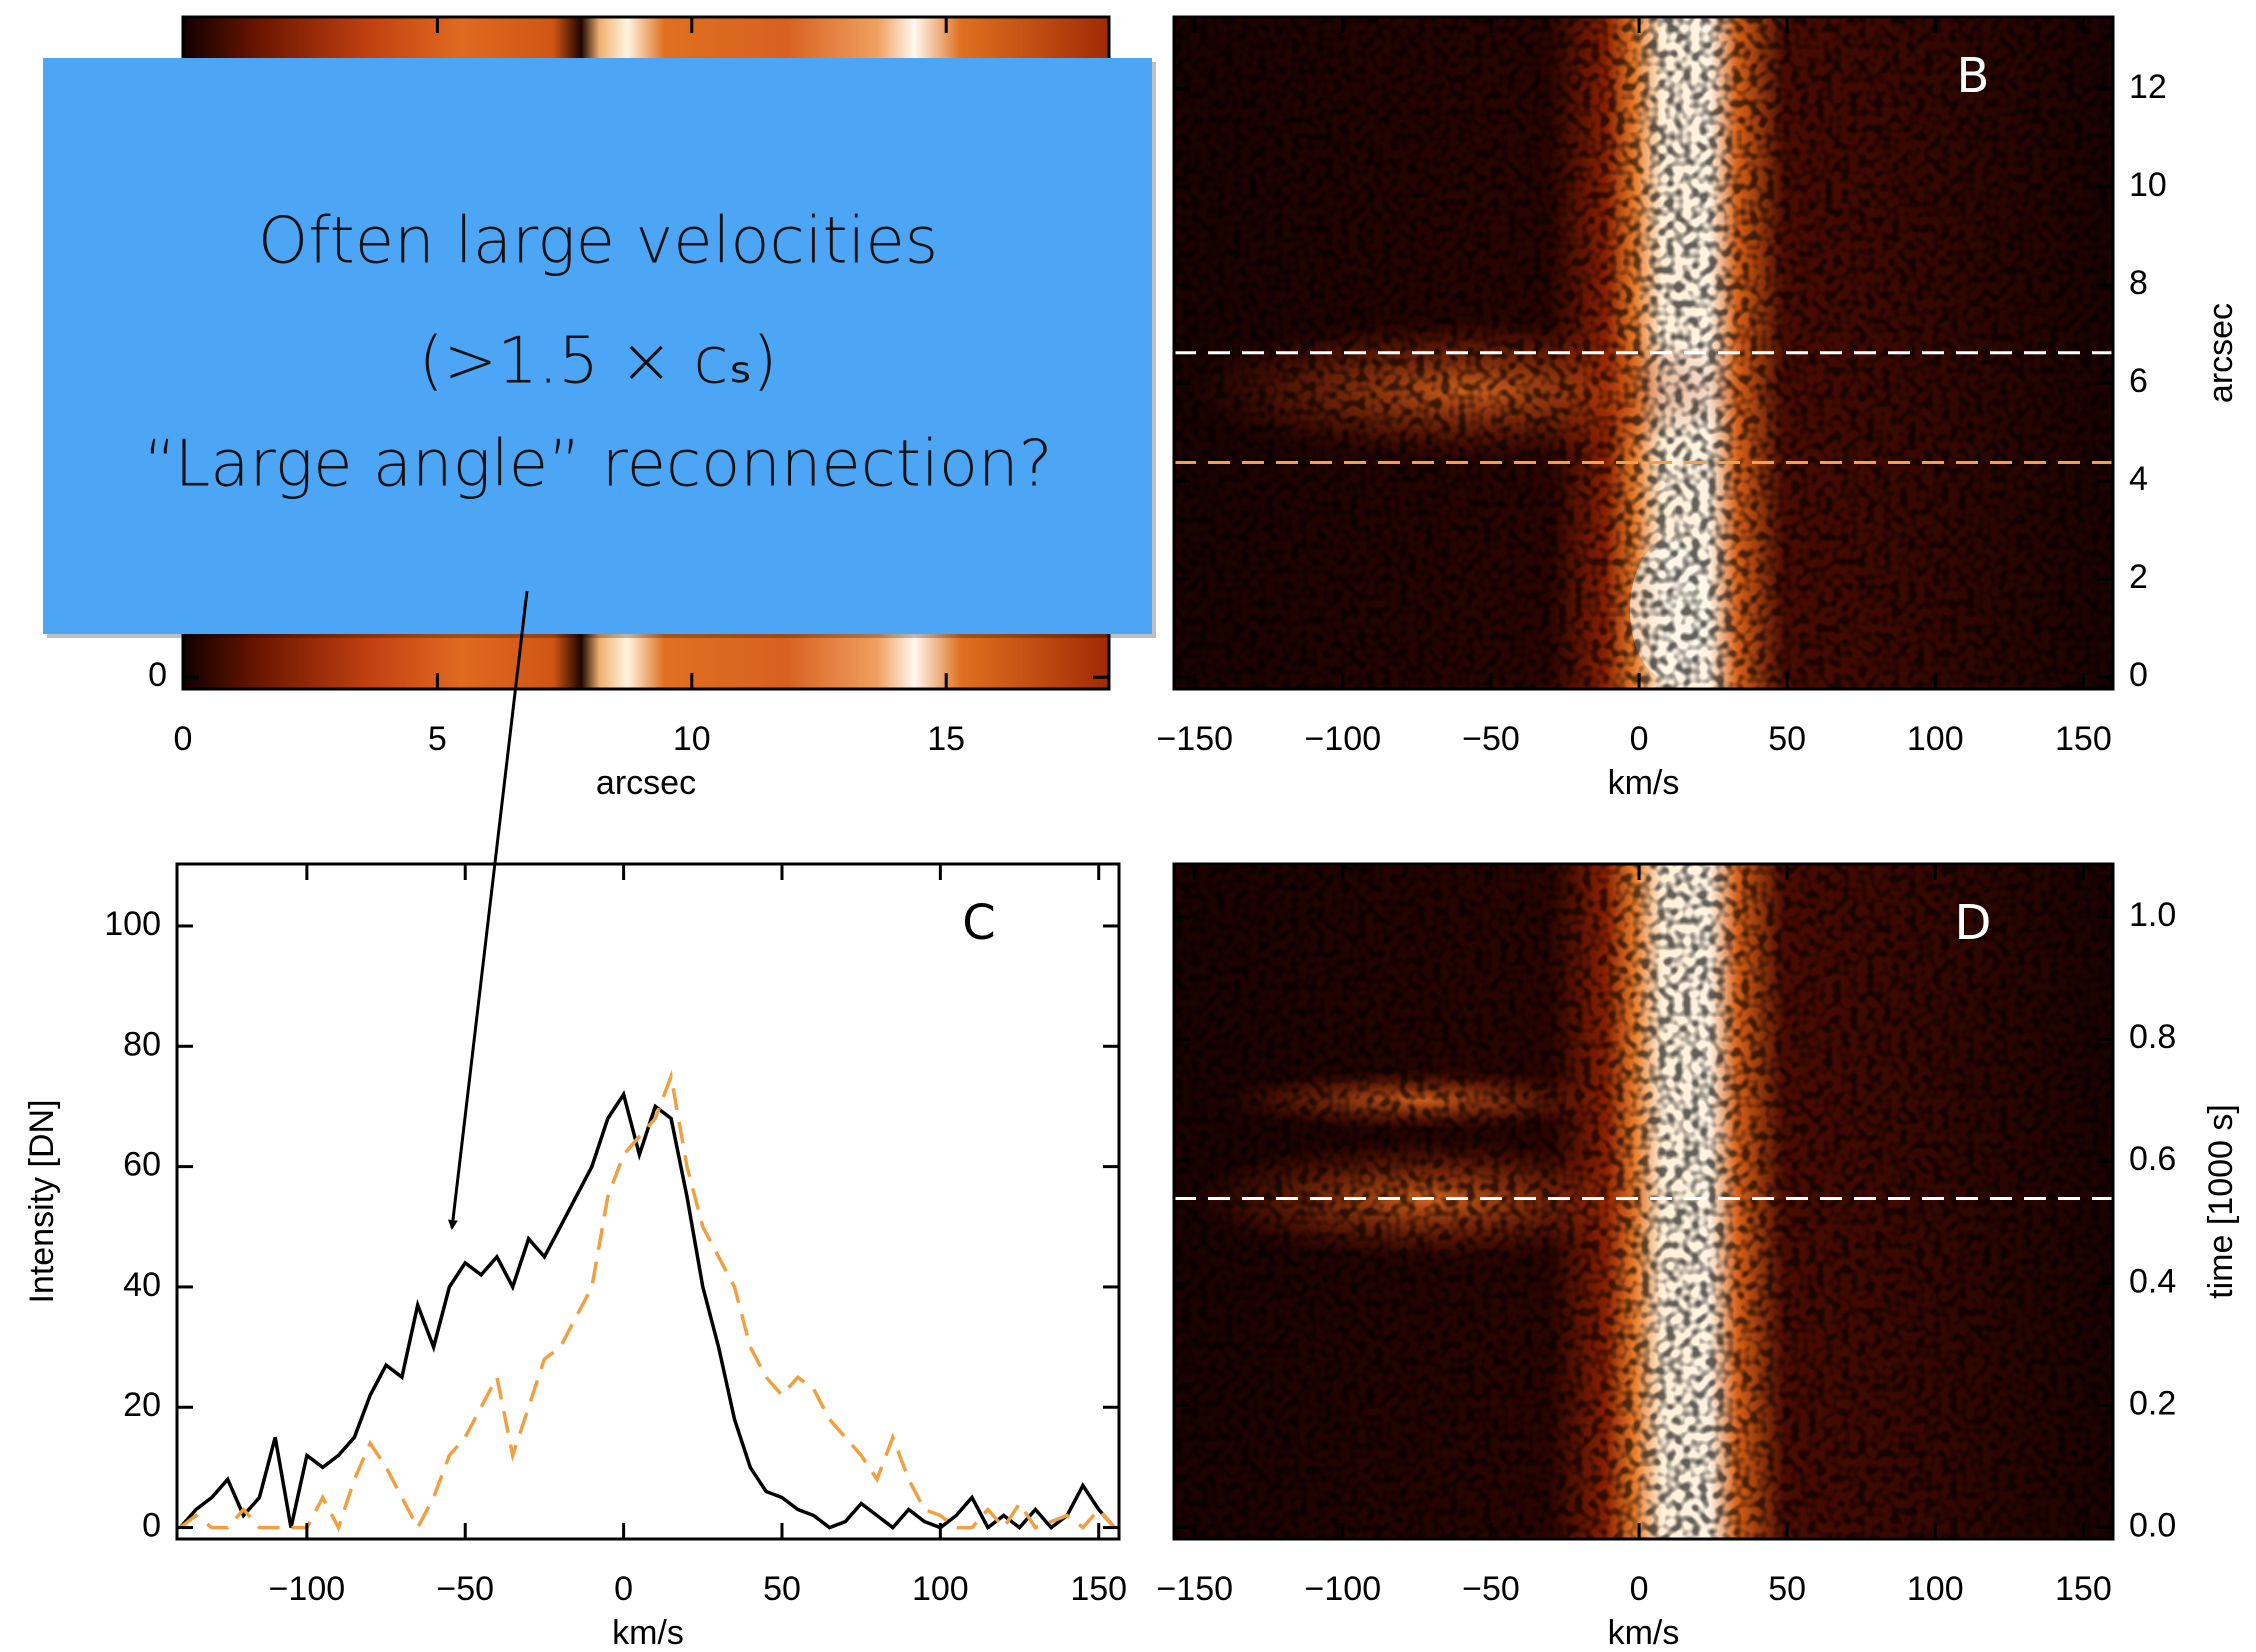 The width and height of the screenshot is (2256, 1652). I want to click on callout-line: (>1.5 × cₛ), so click(598, 362).